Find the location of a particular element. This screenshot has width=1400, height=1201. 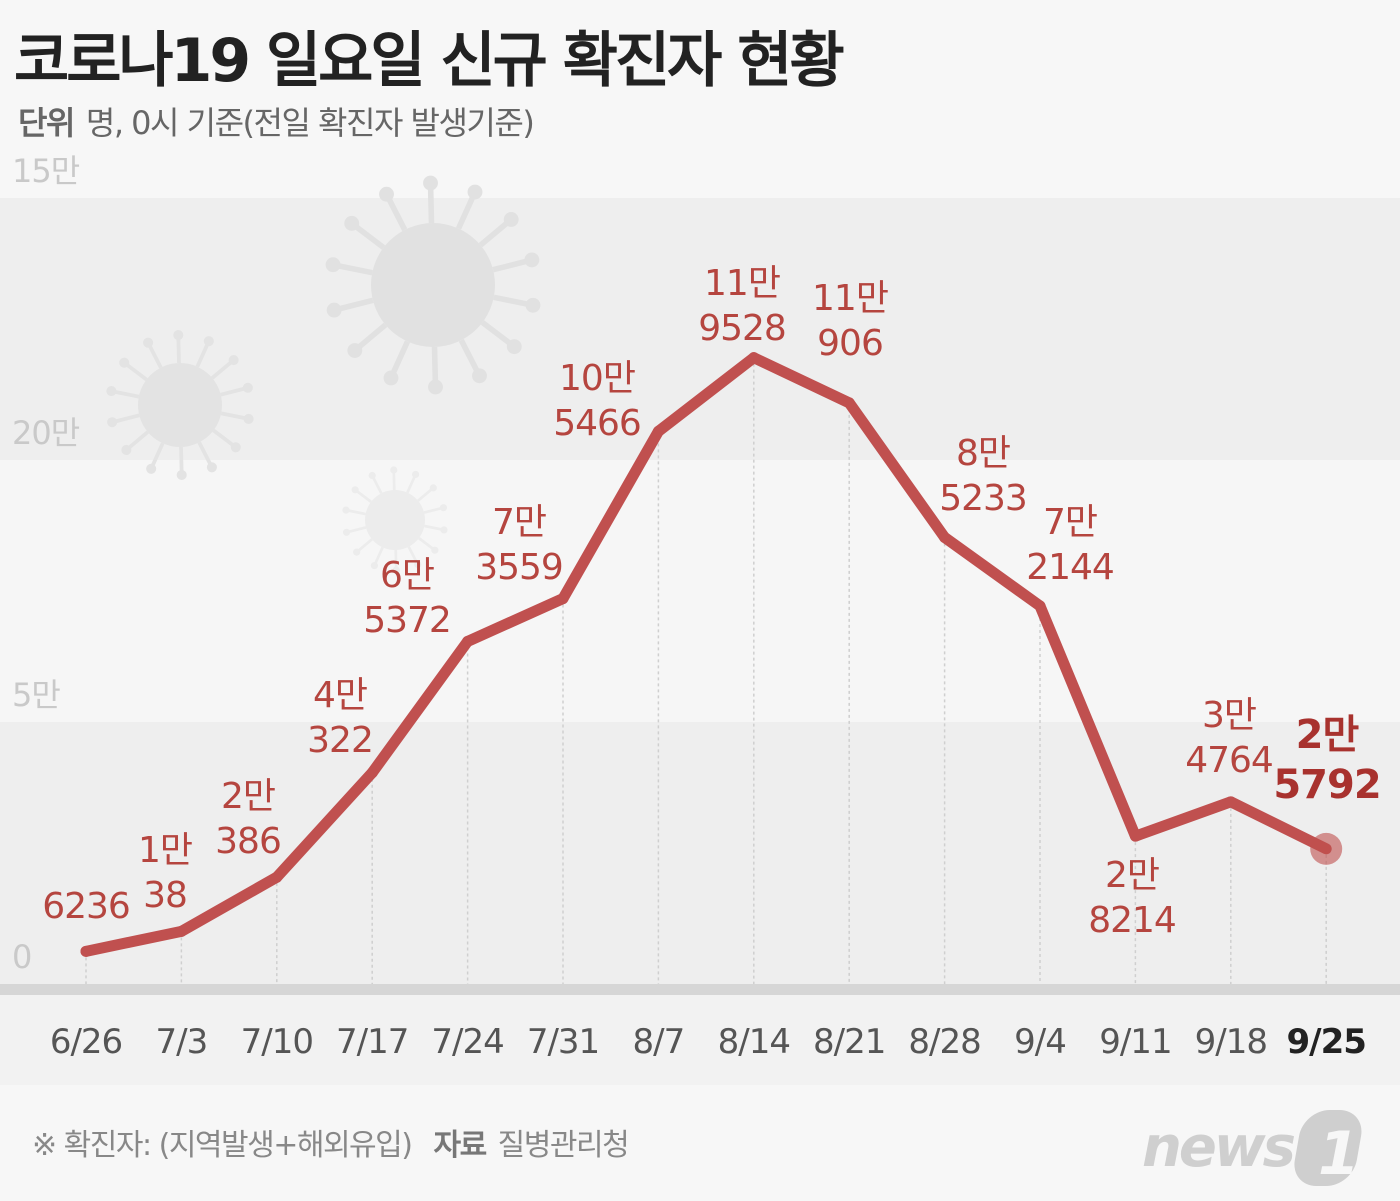

unit-text: 명, 0시 기준(전일 확진자 발생기준) is located at coordinates (310, 123).